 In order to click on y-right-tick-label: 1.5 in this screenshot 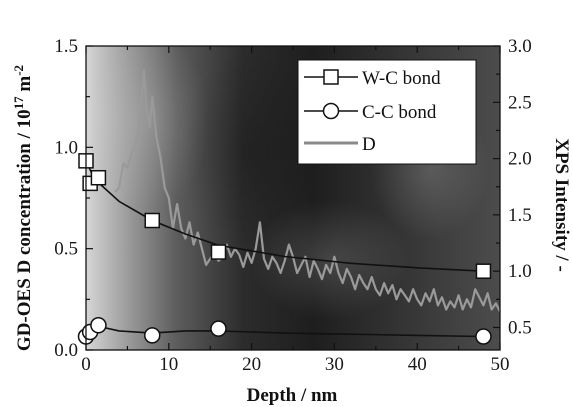, I will do `click(520, 215)`.